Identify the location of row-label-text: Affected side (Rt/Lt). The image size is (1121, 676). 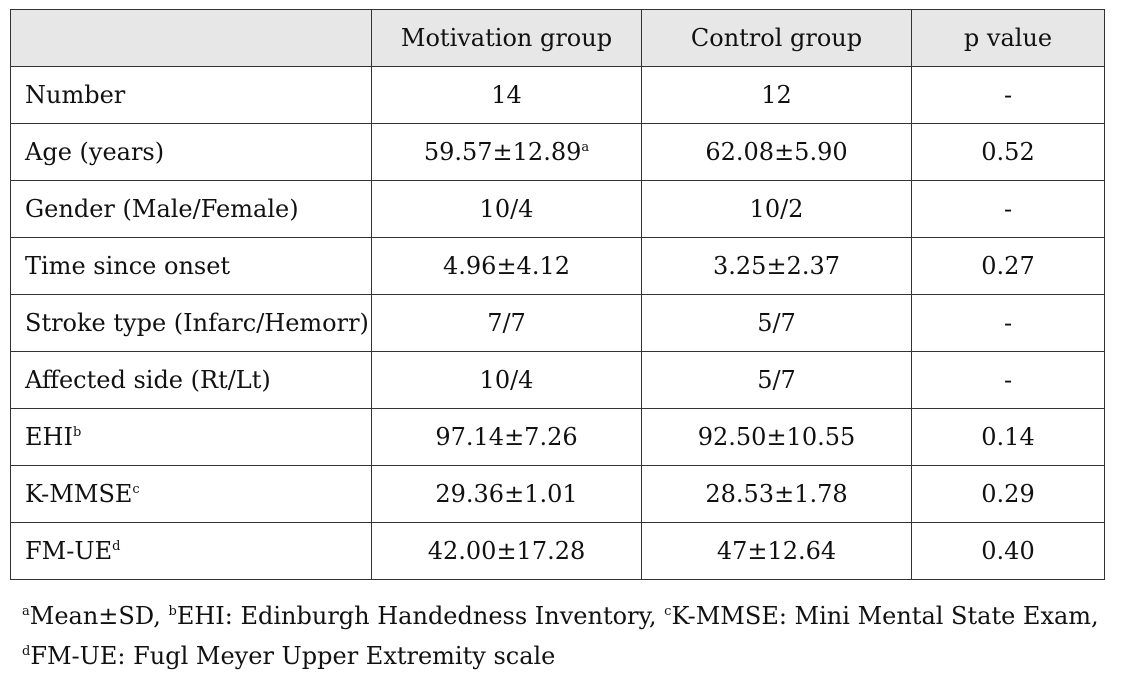
(148, 380).